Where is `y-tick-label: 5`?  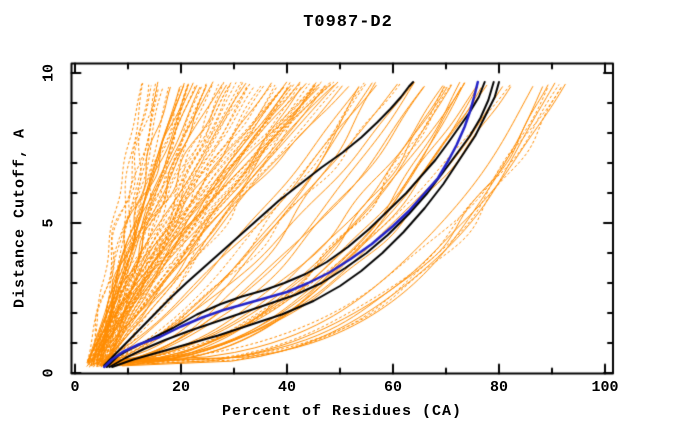 y-tick-label: 5 is located at coordinates (49, 223).